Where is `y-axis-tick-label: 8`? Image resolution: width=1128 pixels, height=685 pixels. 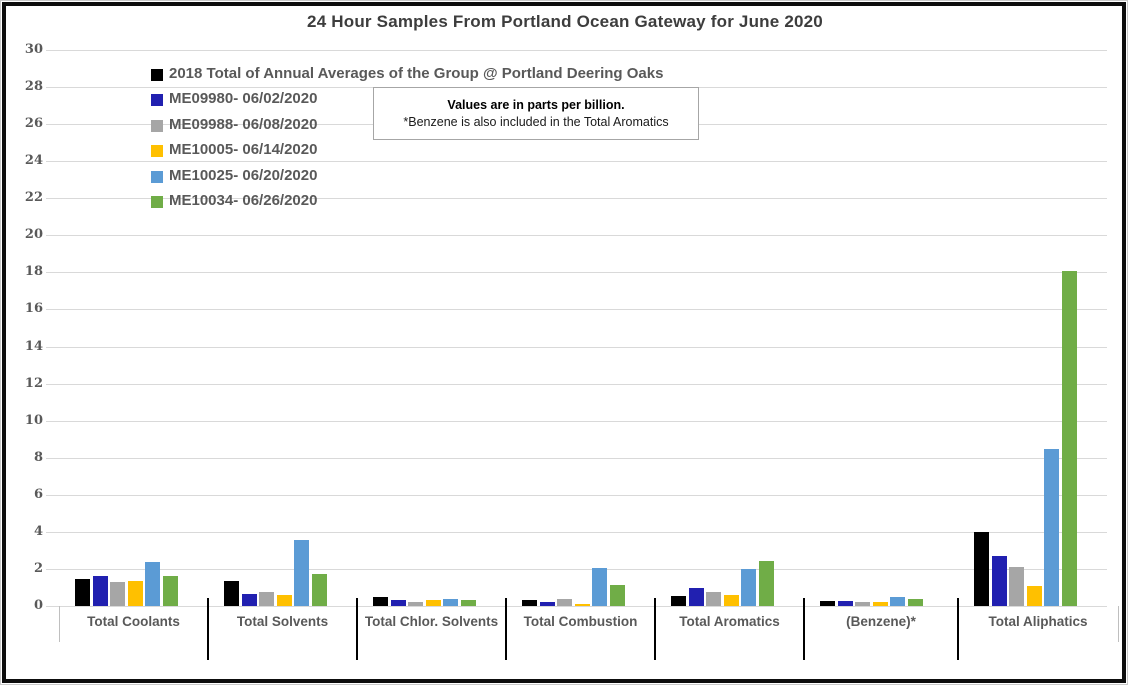
y-axis-tick-label: 8 is located at coordinates (38, 457).